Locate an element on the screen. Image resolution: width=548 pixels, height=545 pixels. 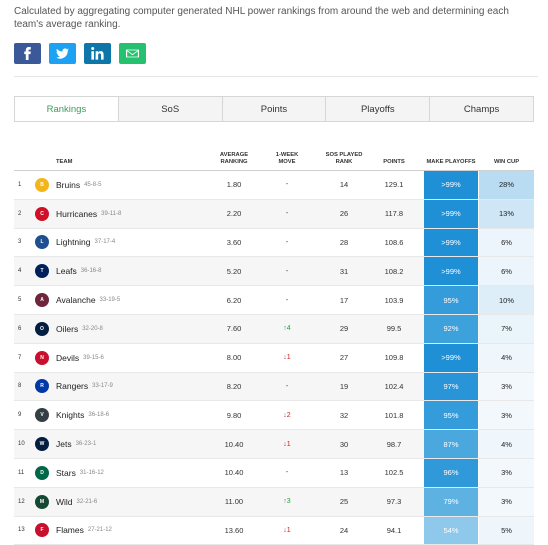
team-logo-cell: B is located at coordinates (42, 185).